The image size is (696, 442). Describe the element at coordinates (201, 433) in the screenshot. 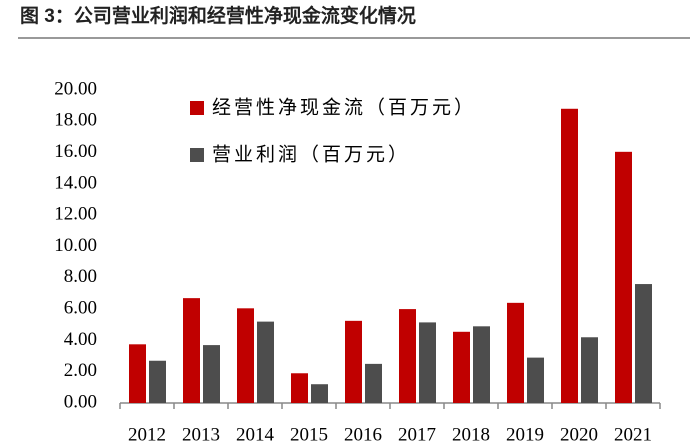

I see `x-tick-label: 2013` at that location.